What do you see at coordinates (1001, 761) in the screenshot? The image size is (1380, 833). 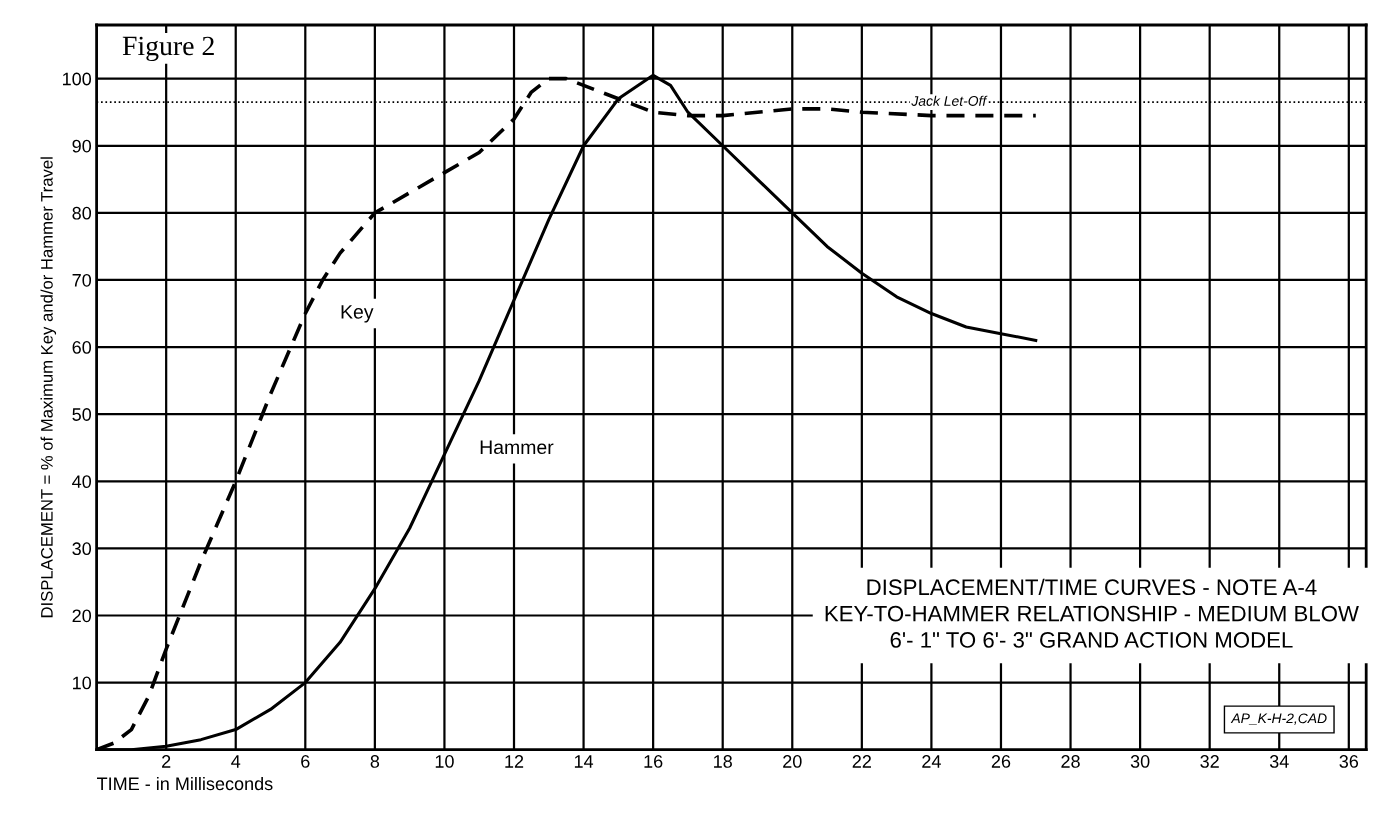 I see `x-tick-label: 26` at bounding box center [1001, 761].